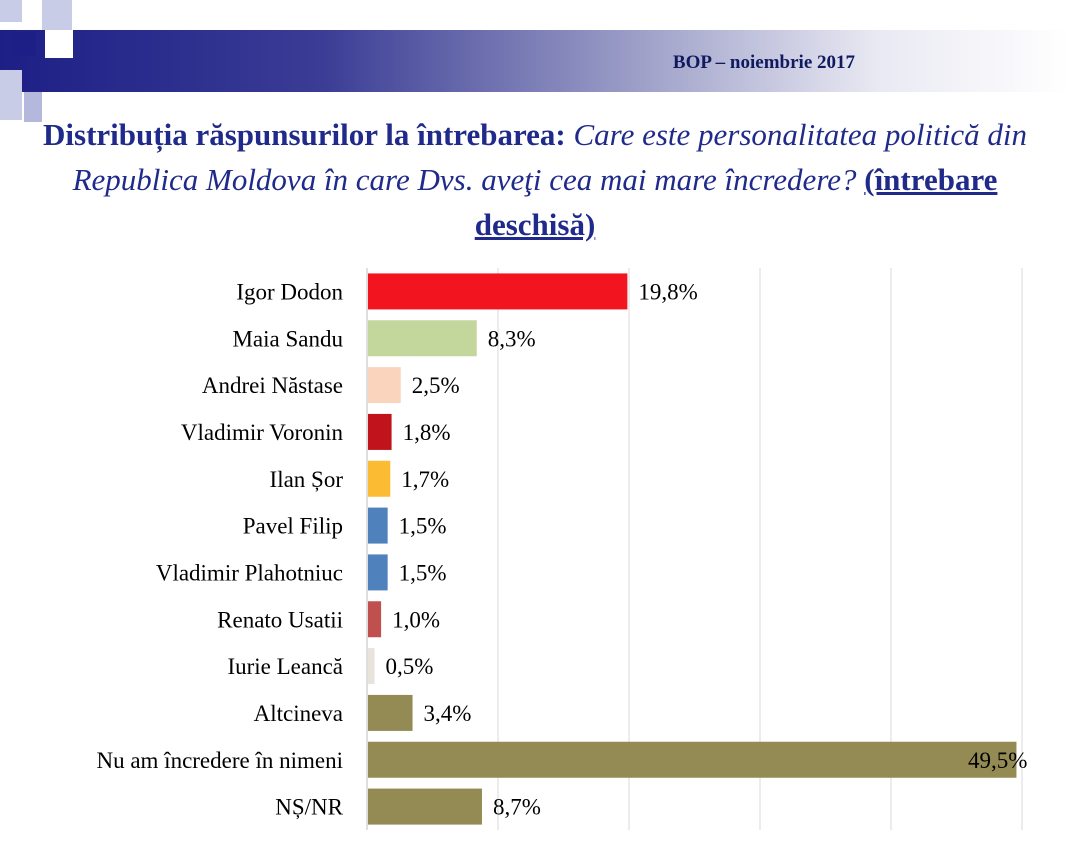  What do you see at coordinates (436, 385) in the screenshot?
I see `value-label: 2,5%` at bounding box center [436, 385].